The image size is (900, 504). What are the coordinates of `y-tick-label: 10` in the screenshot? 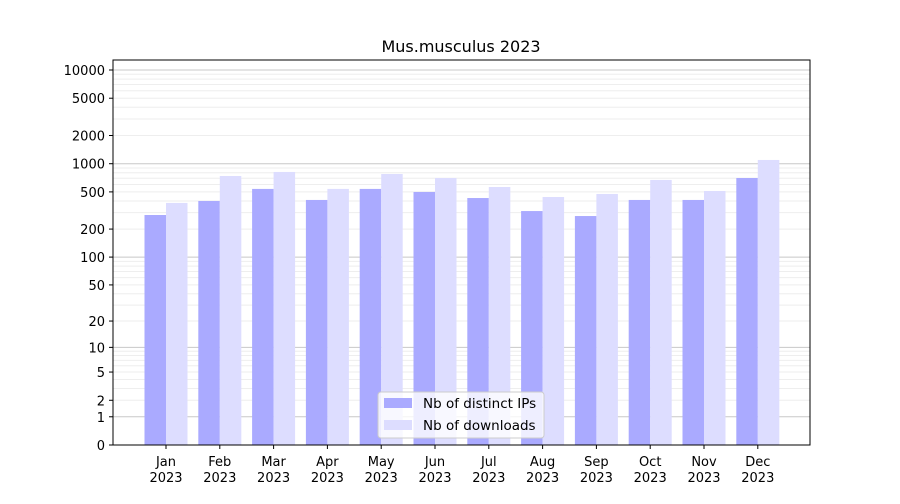 It's located at (96, 348).